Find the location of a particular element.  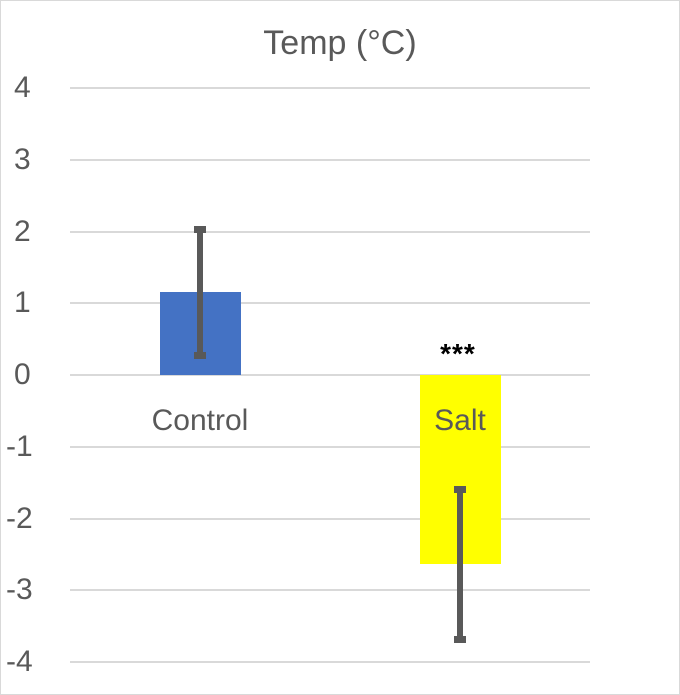

gridline-neg3 is located at coordinates (330, 590).